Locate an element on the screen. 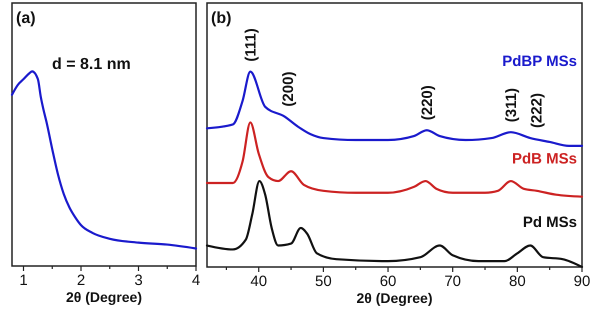 The width and height of the screenshot is (600, 319). text: PdBP MSs is located at coordinates (539, 61).